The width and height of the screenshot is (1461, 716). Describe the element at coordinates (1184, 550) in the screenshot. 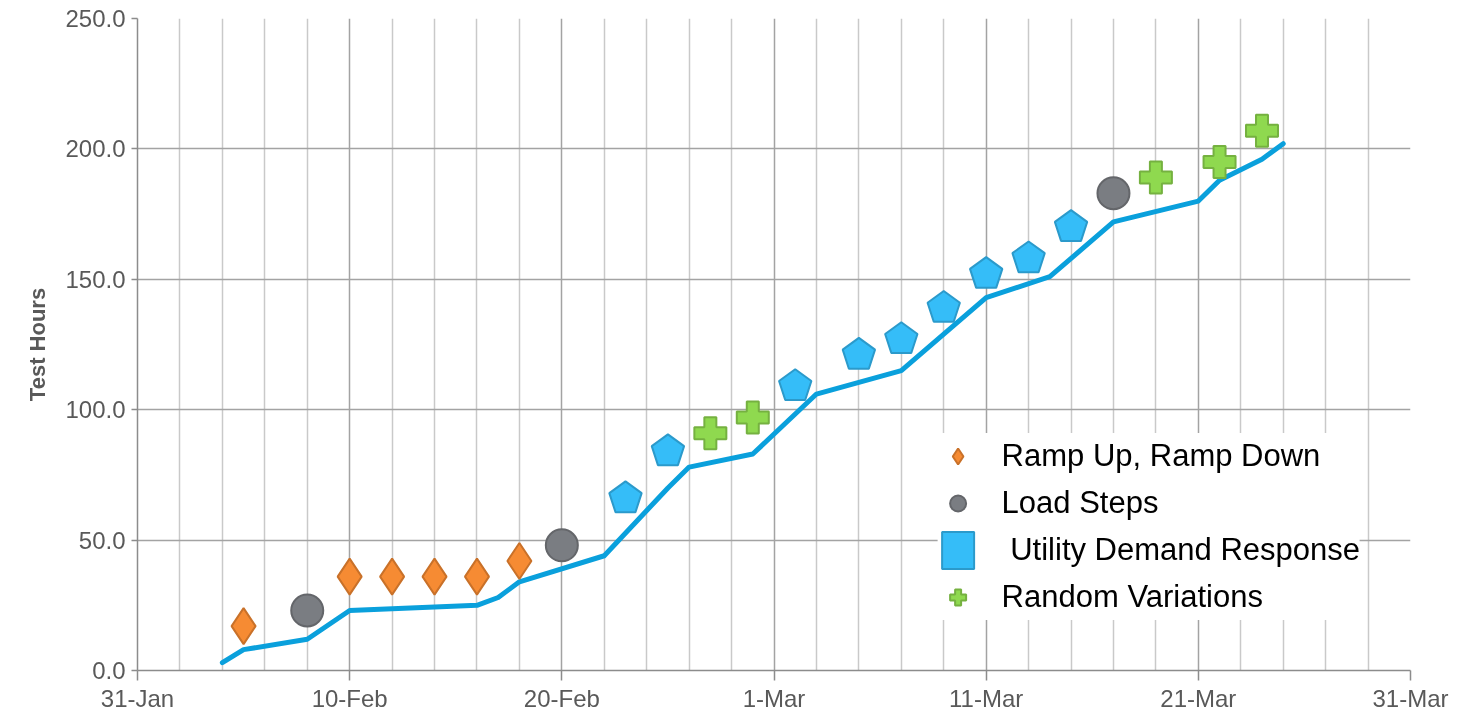

I see `legend-label: Utility Demand Response` at that location.